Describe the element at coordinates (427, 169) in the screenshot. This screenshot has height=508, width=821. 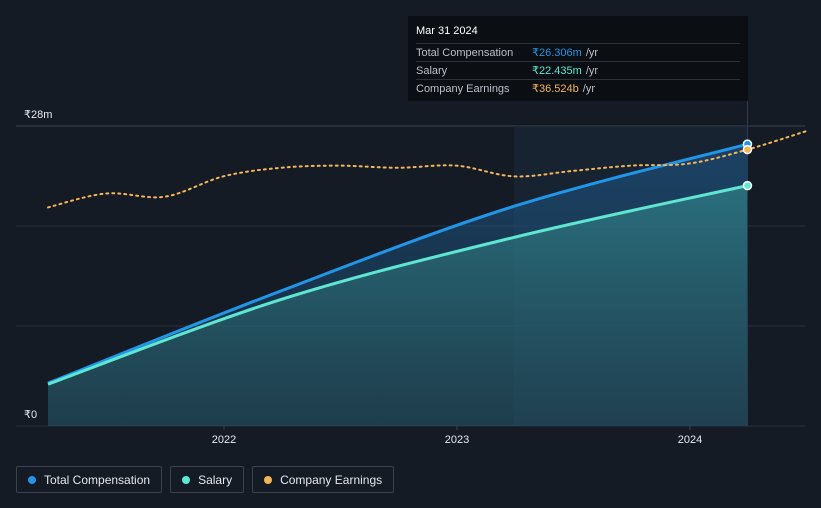
I see `company-earnings-line` at that location.